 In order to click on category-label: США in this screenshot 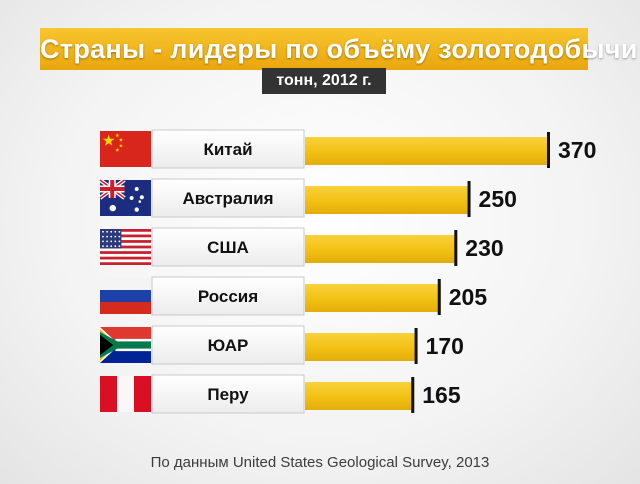, I will do `click(228, 247)`.